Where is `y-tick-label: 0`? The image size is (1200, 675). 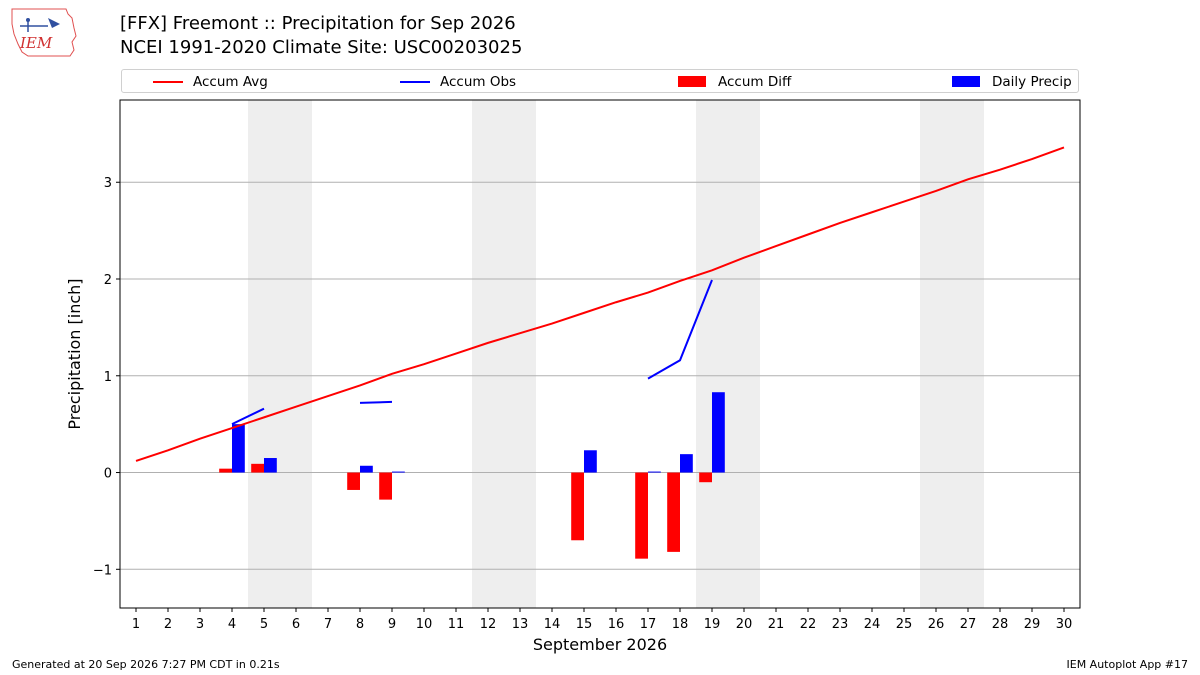 y-tick-label: 0 is located at coordinates (108, 474).